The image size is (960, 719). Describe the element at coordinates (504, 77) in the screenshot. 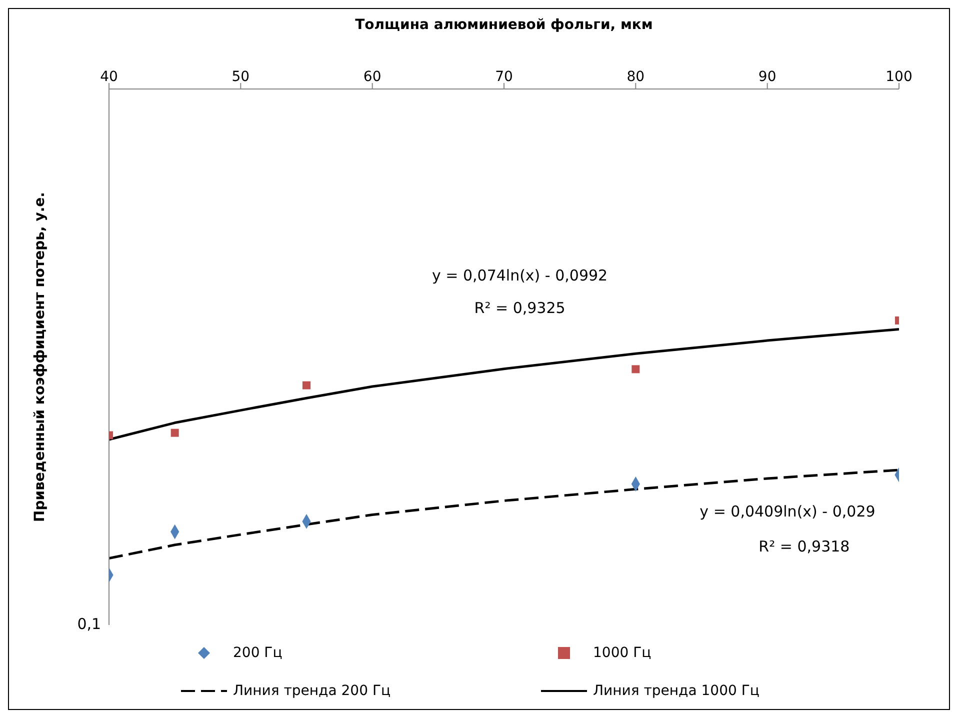

I see `x-tick-label: 70` at that location.